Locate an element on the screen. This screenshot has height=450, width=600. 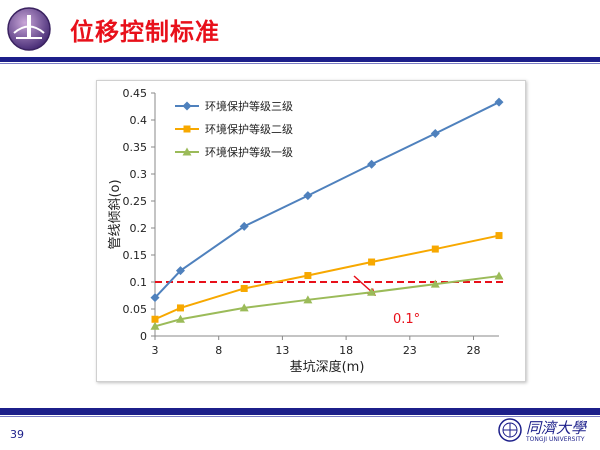
tongji-seal-icon is located at coordinates (510, 430).